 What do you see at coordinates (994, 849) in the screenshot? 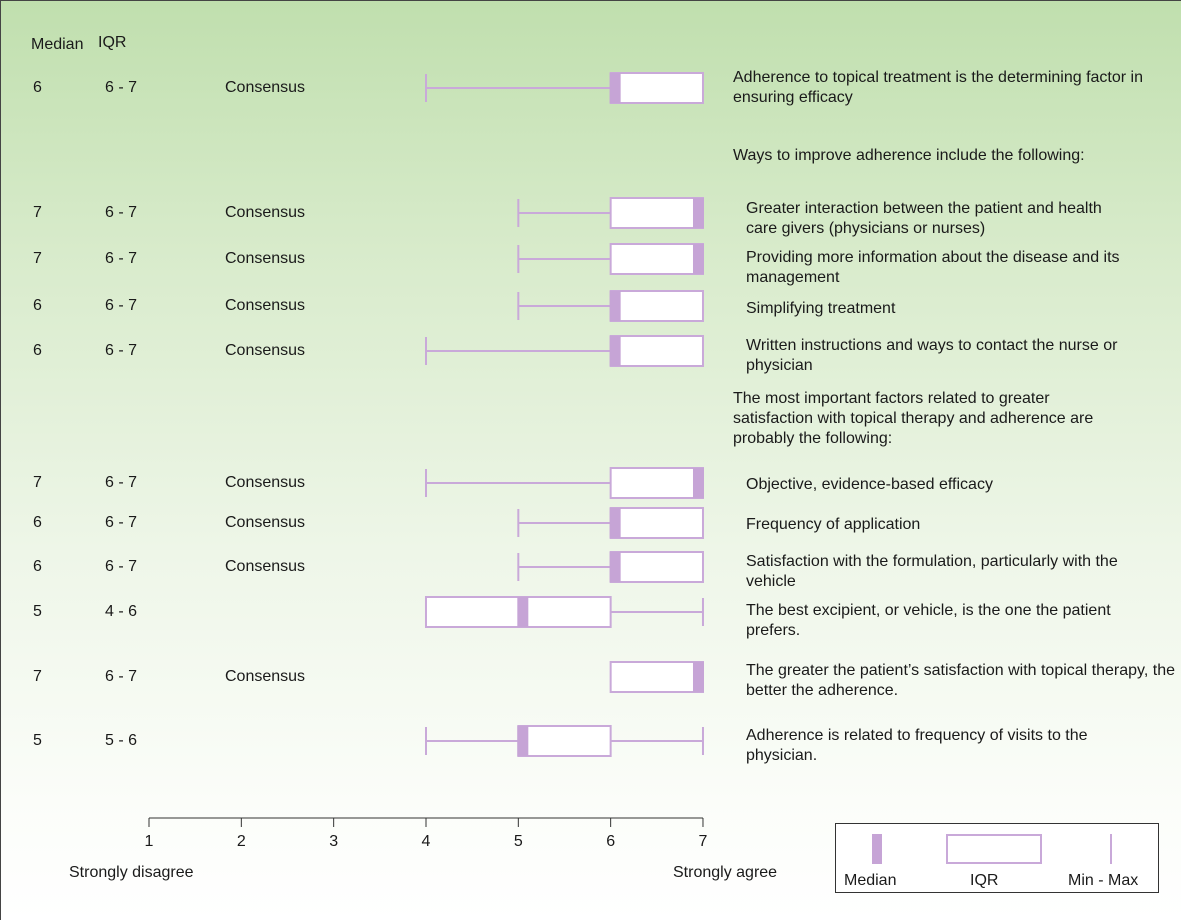
I see `legend-iqr-swatch` at bounding box center [994, 849].